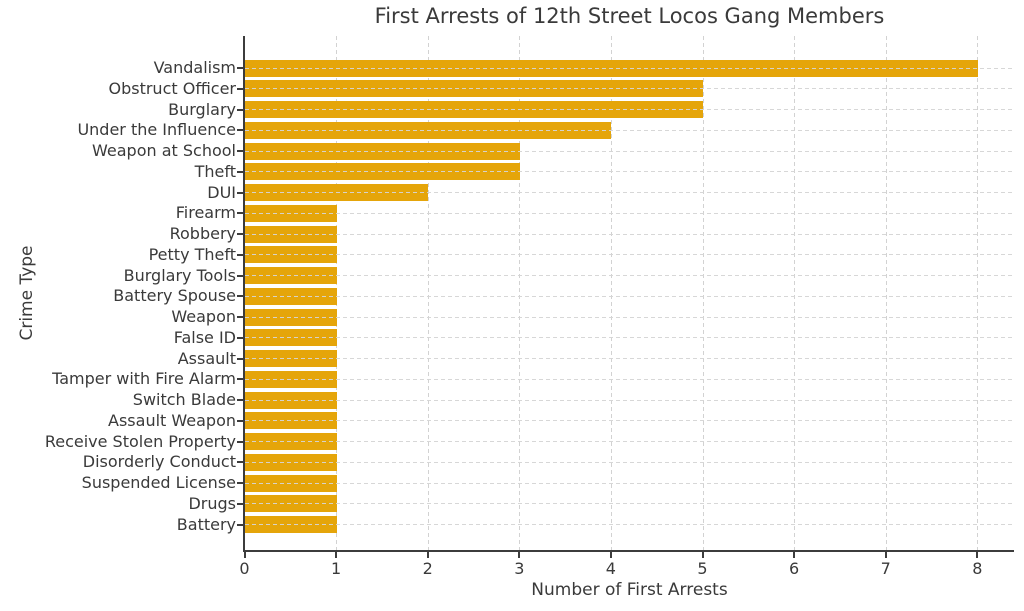  Describe the element at coordinates (179, 275) in the screenshot. I see `category-label: Burglary Tools` at that location.